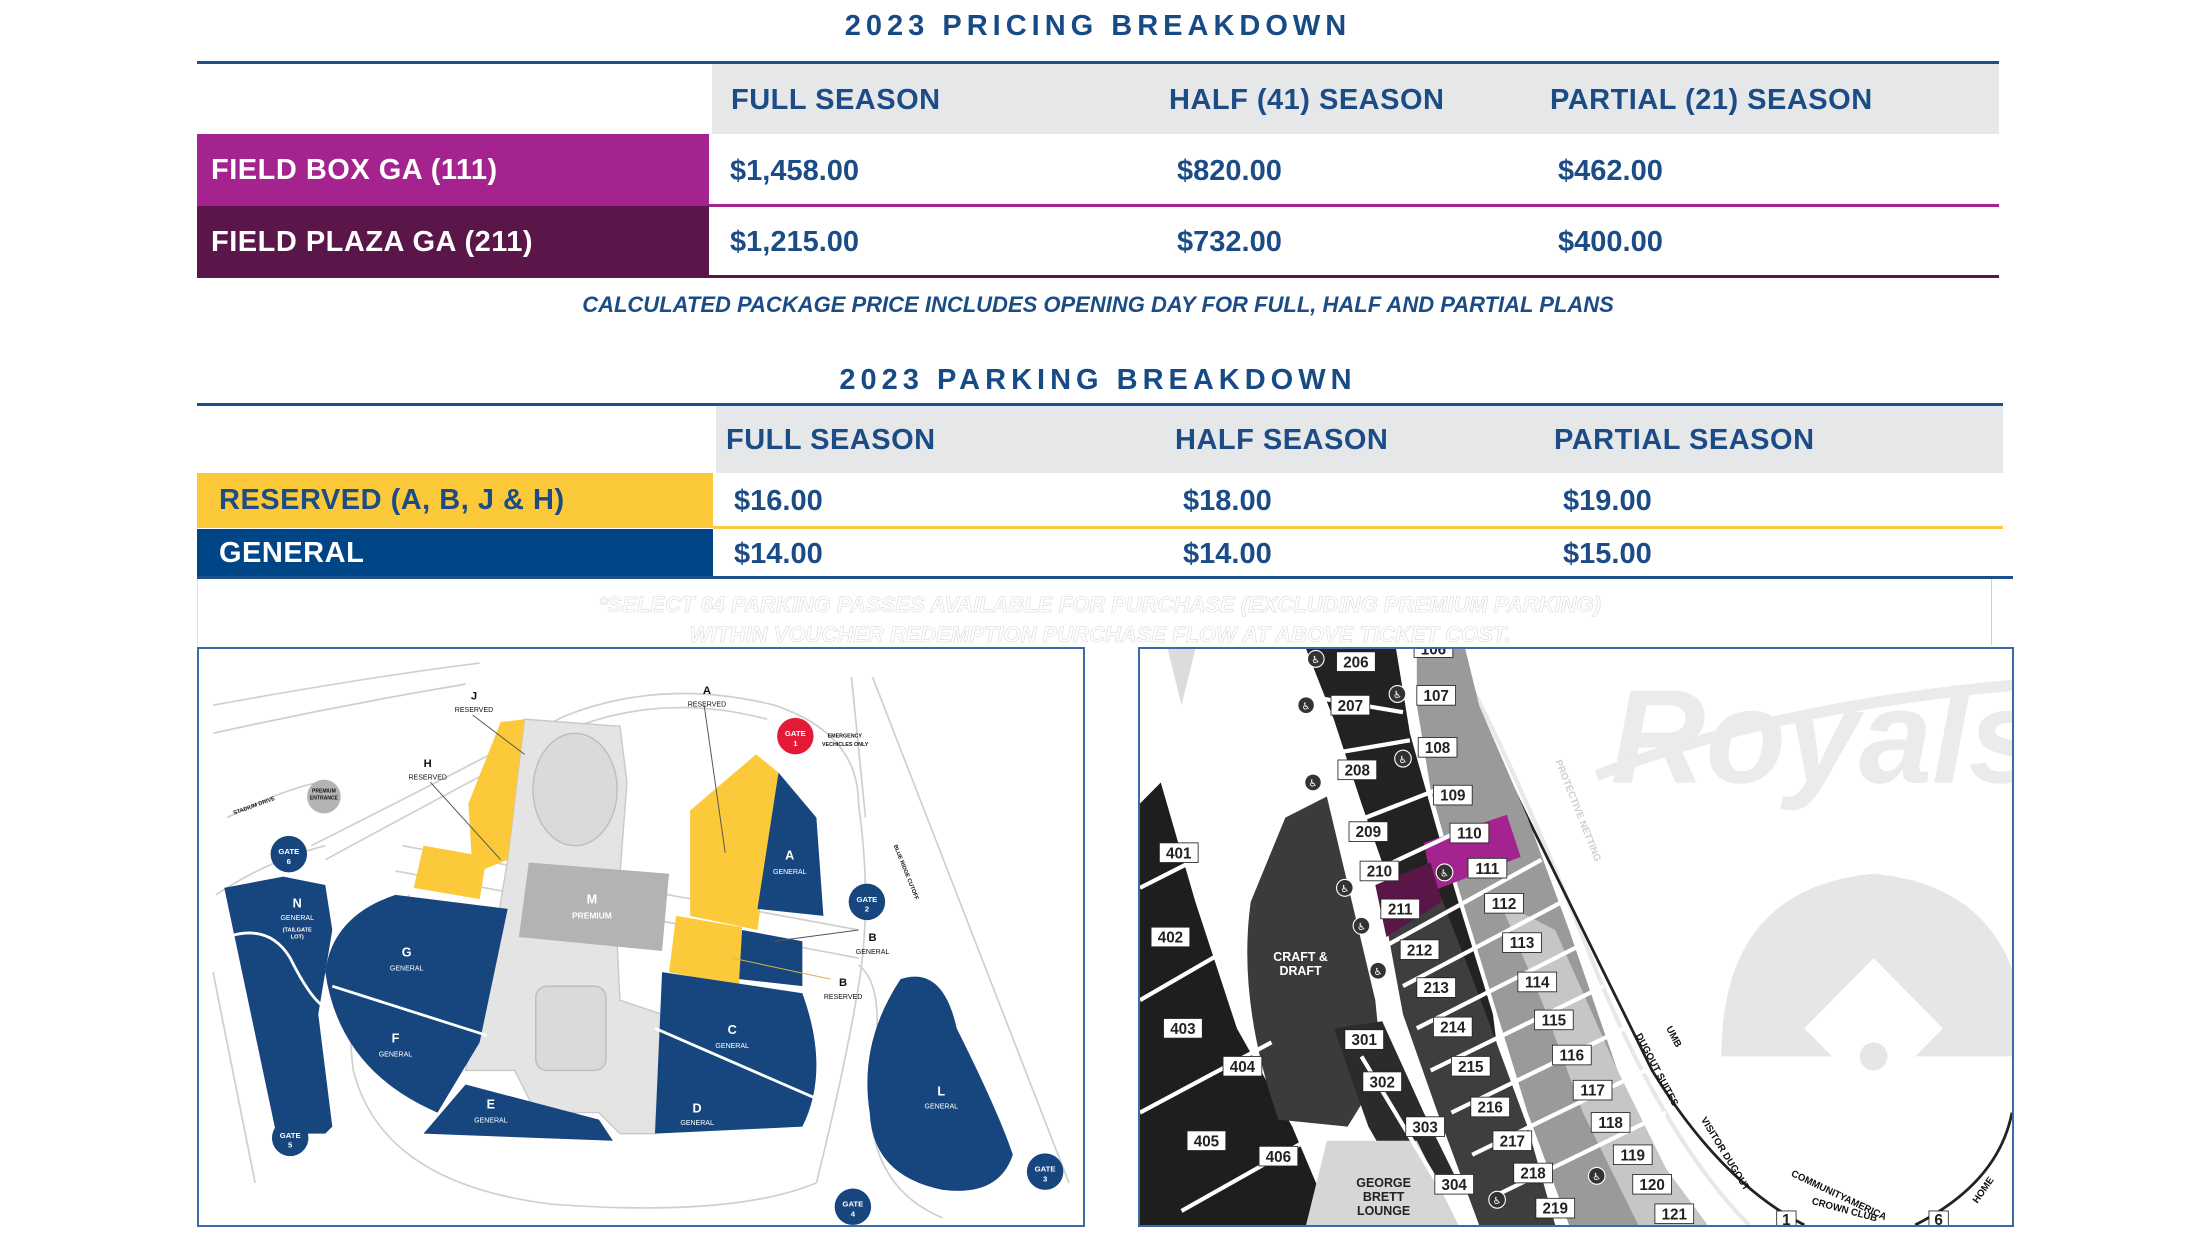  Describe the element at coordinates (1425, 1126) in the screenshot. I see `section-303: 303` at that location.